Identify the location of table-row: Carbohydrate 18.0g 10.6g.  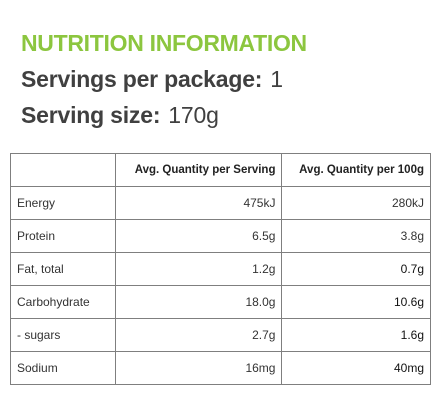
(220, 302).